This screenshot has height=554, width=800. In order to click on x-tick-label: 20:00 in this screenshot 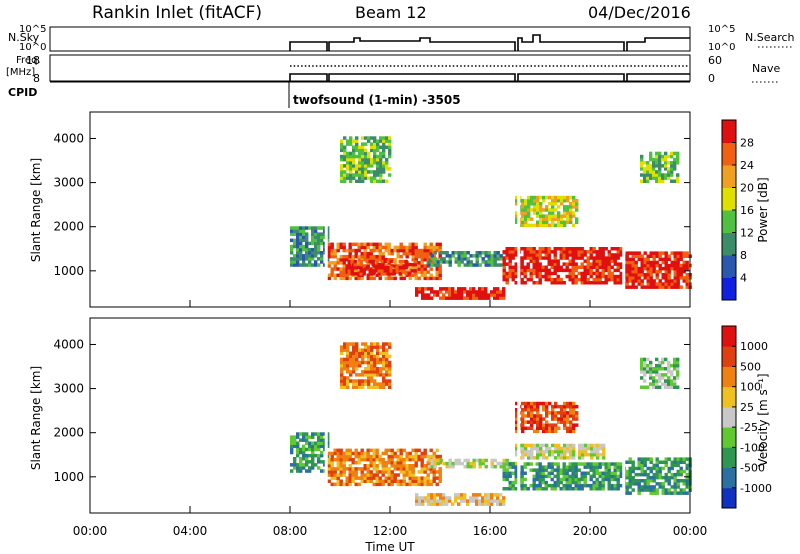, I will do `click(590, 531)`.